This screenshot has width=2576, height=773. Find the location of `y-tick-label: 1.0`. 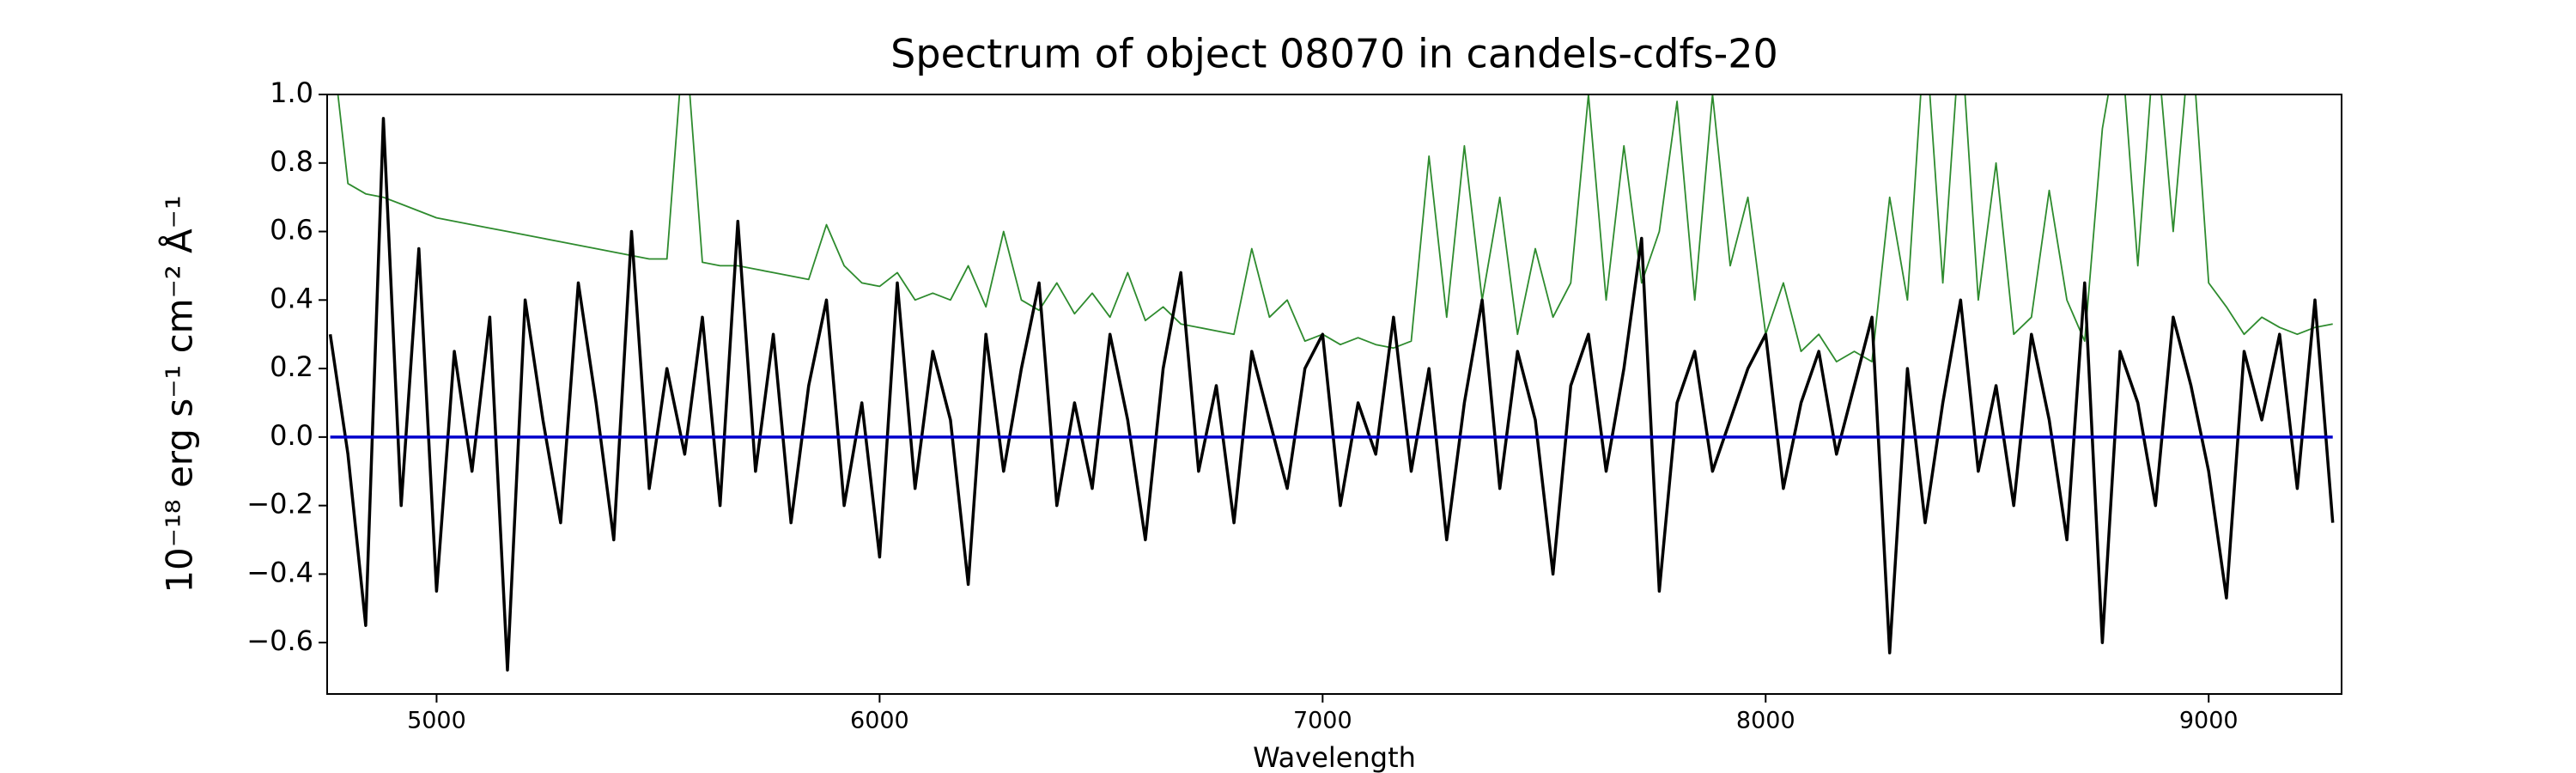

y-tick-label: 1.0 is located at coordinates (291, 92).